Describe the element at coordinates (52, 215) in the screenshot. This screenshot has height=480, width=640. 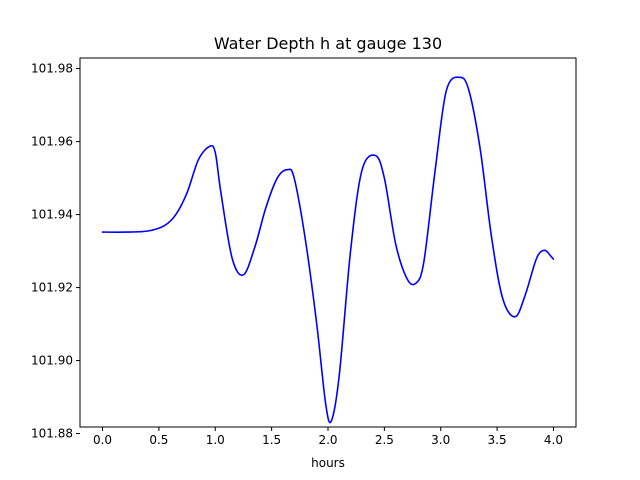
I see `y-tick-label: 101.94` at that location.